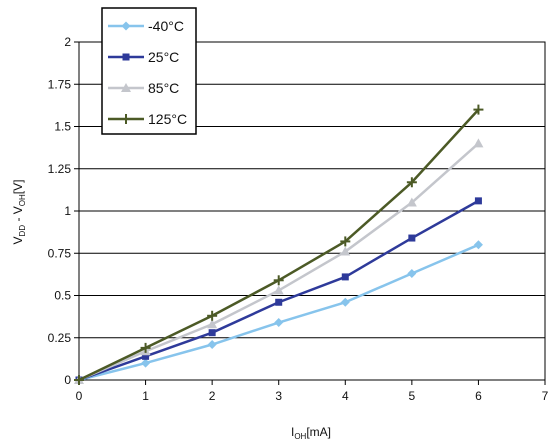 This screenshot has width=550, height=444. Describe the element at coordinates (145, 396) in the screenshot. I see `x-tick-label: 1` at that location.